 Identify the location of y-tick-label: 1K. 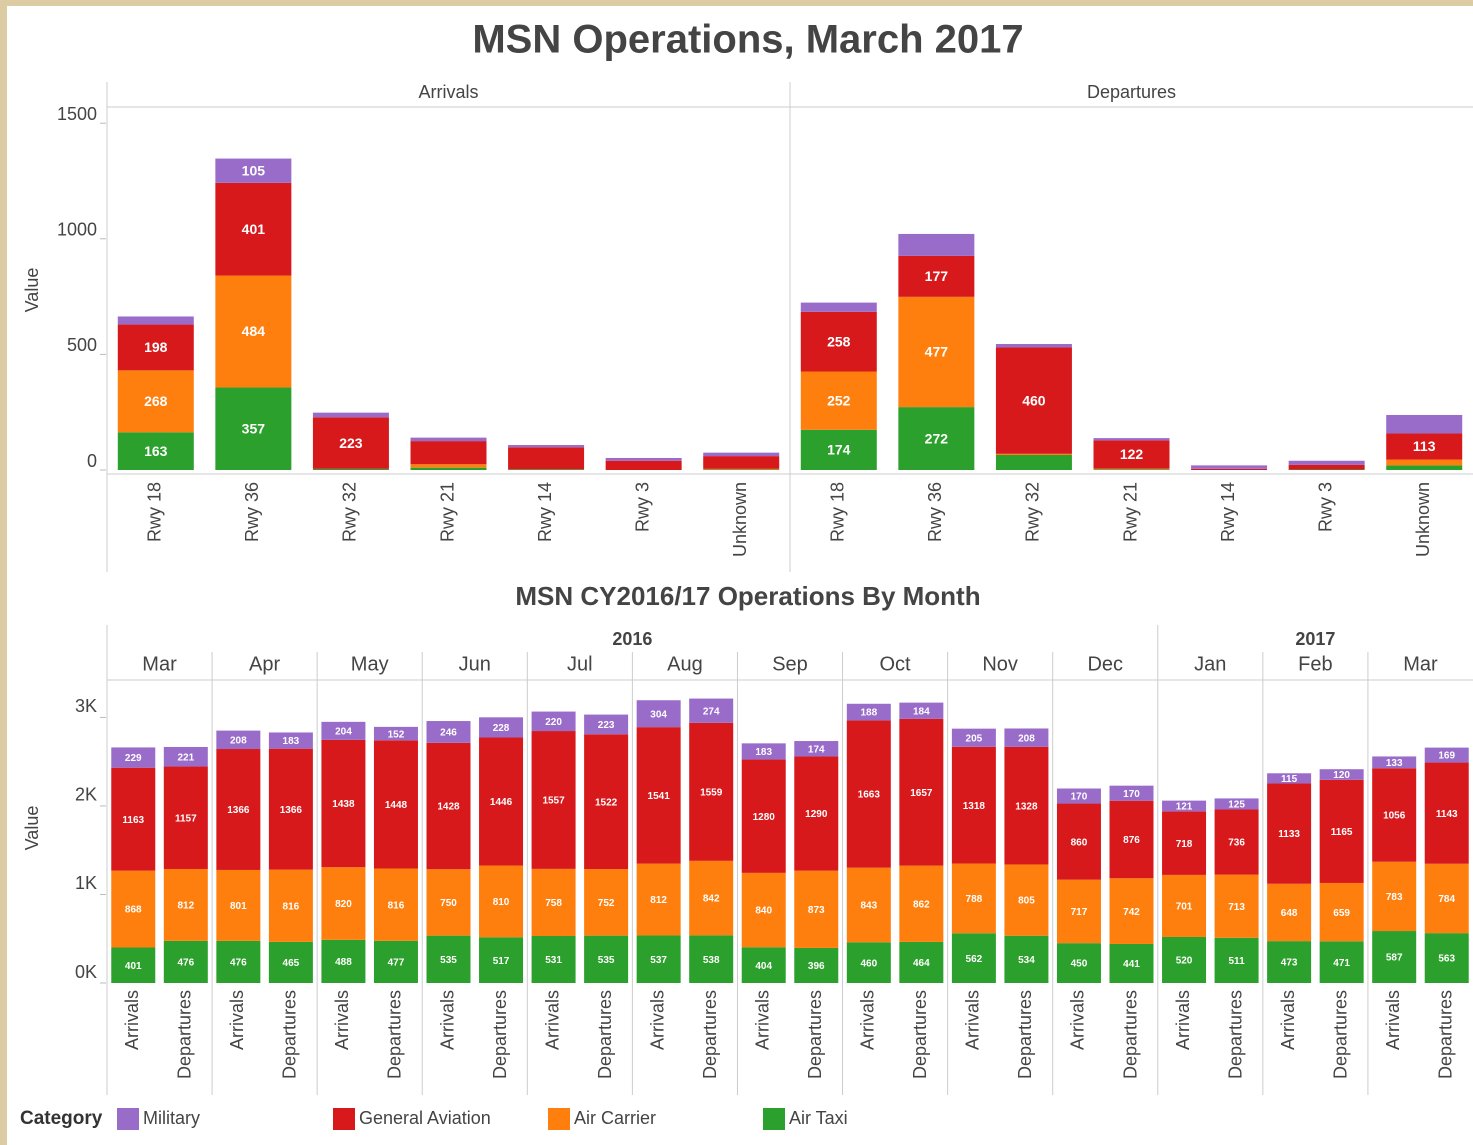
(86, 883).